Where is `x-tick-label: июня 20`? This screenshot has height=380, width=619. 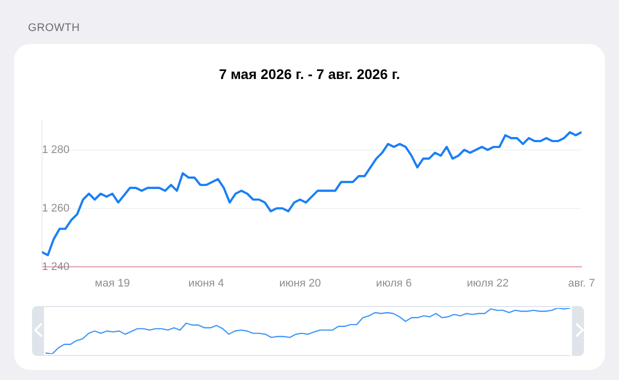
x-tick-label: июня 20 is located at coordinates (300, 283).